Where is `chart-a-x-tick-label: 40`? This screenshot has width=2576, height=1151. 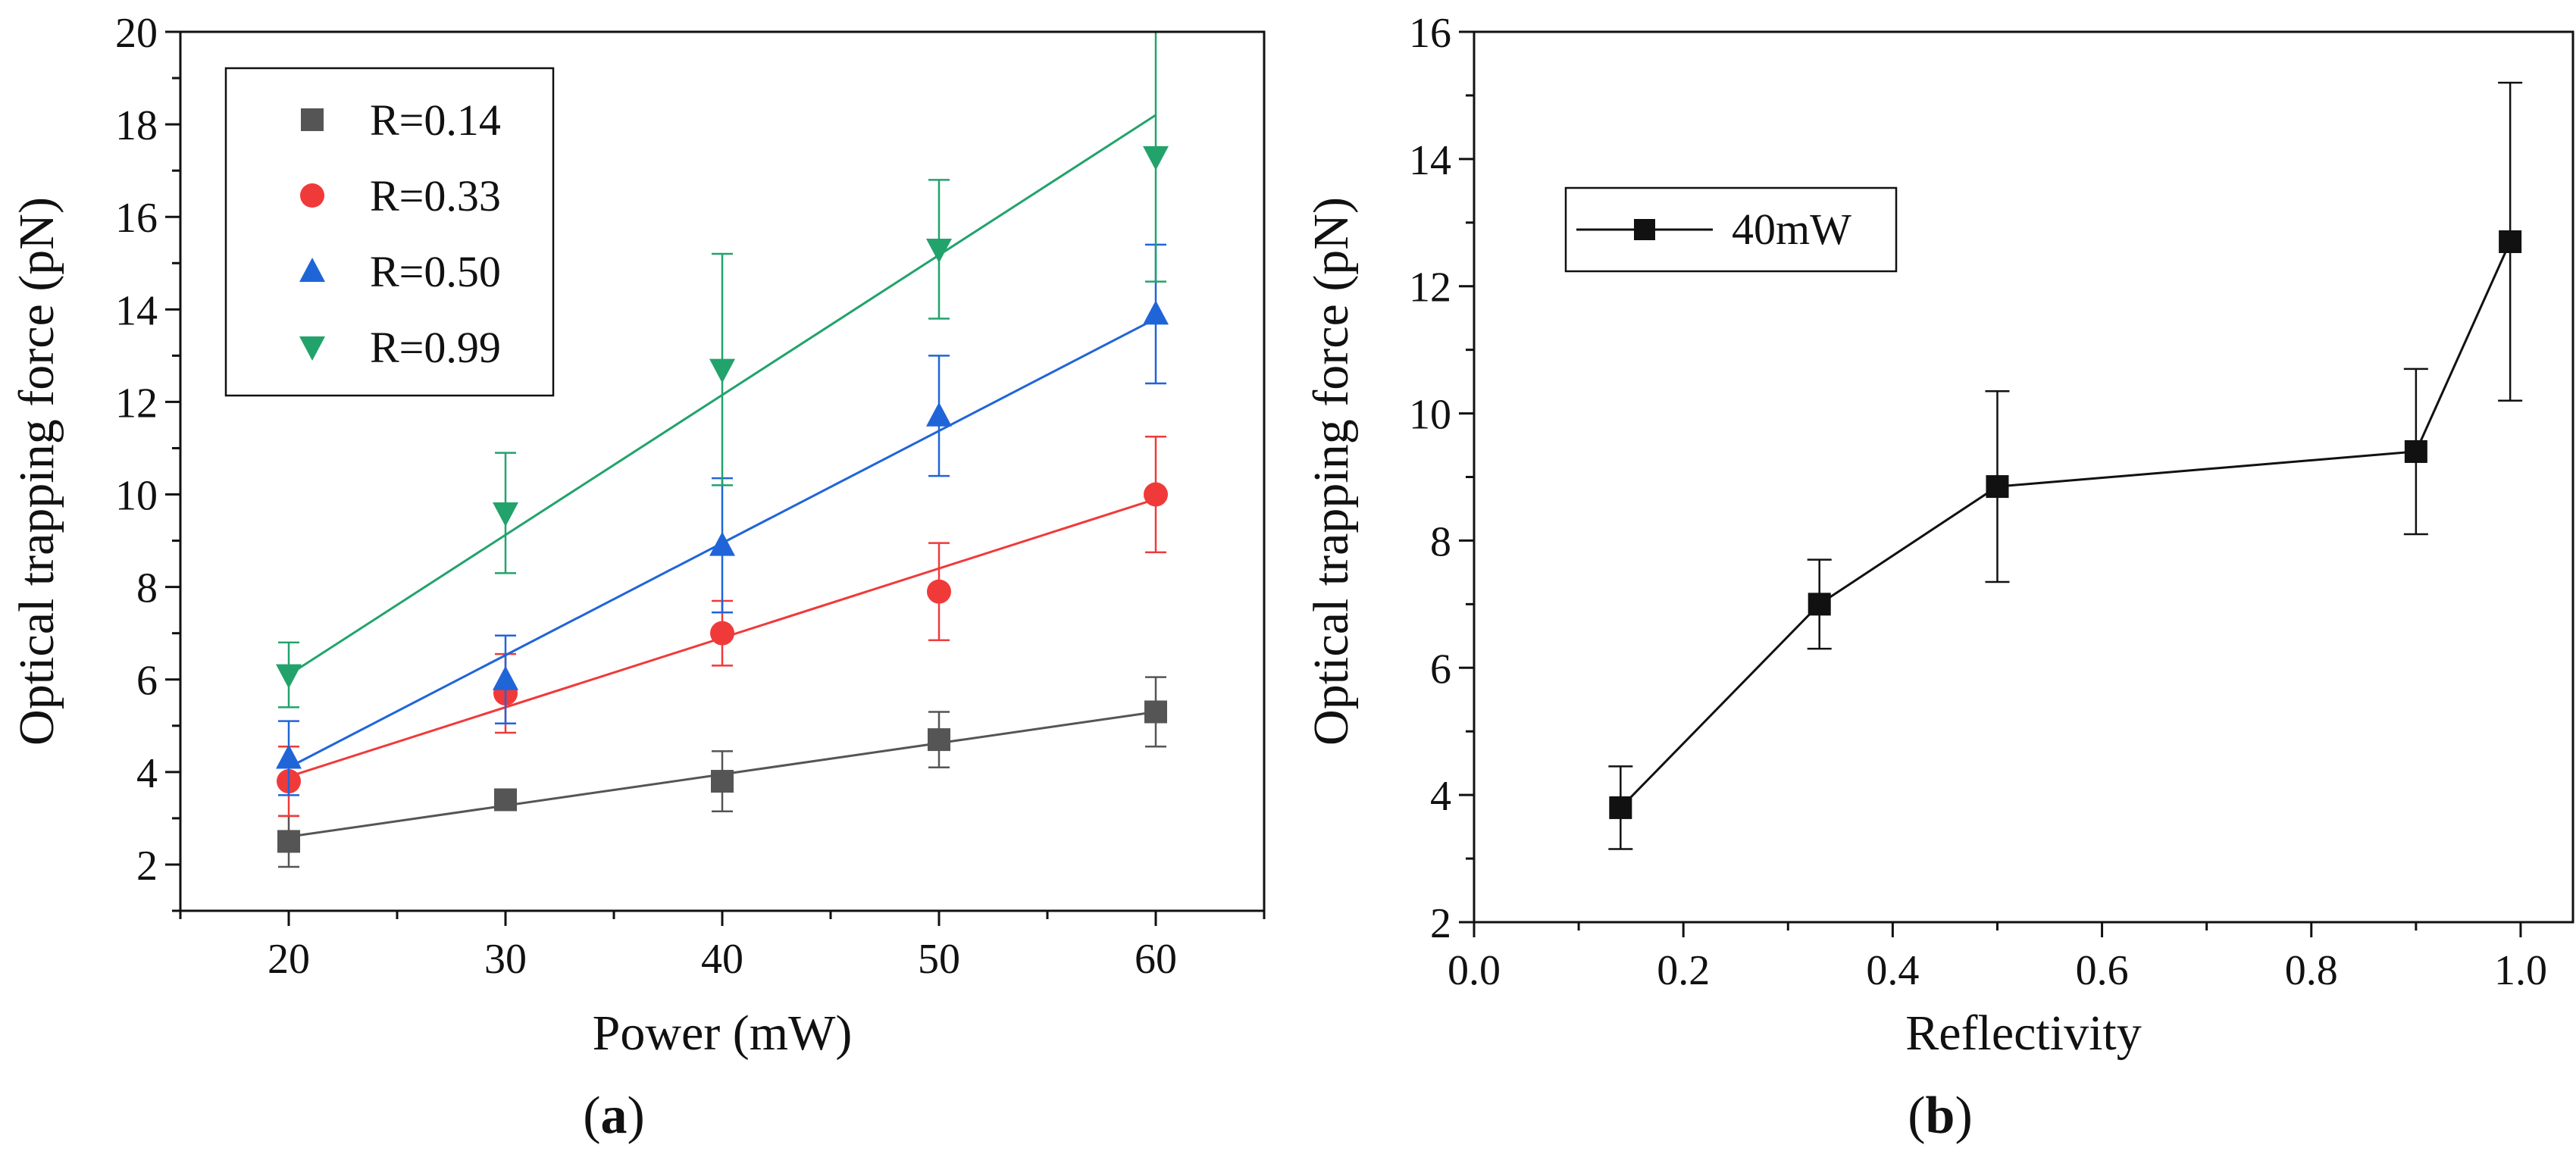 chart-a-x-tick-label: 40 is located at coordinates (722, 960).